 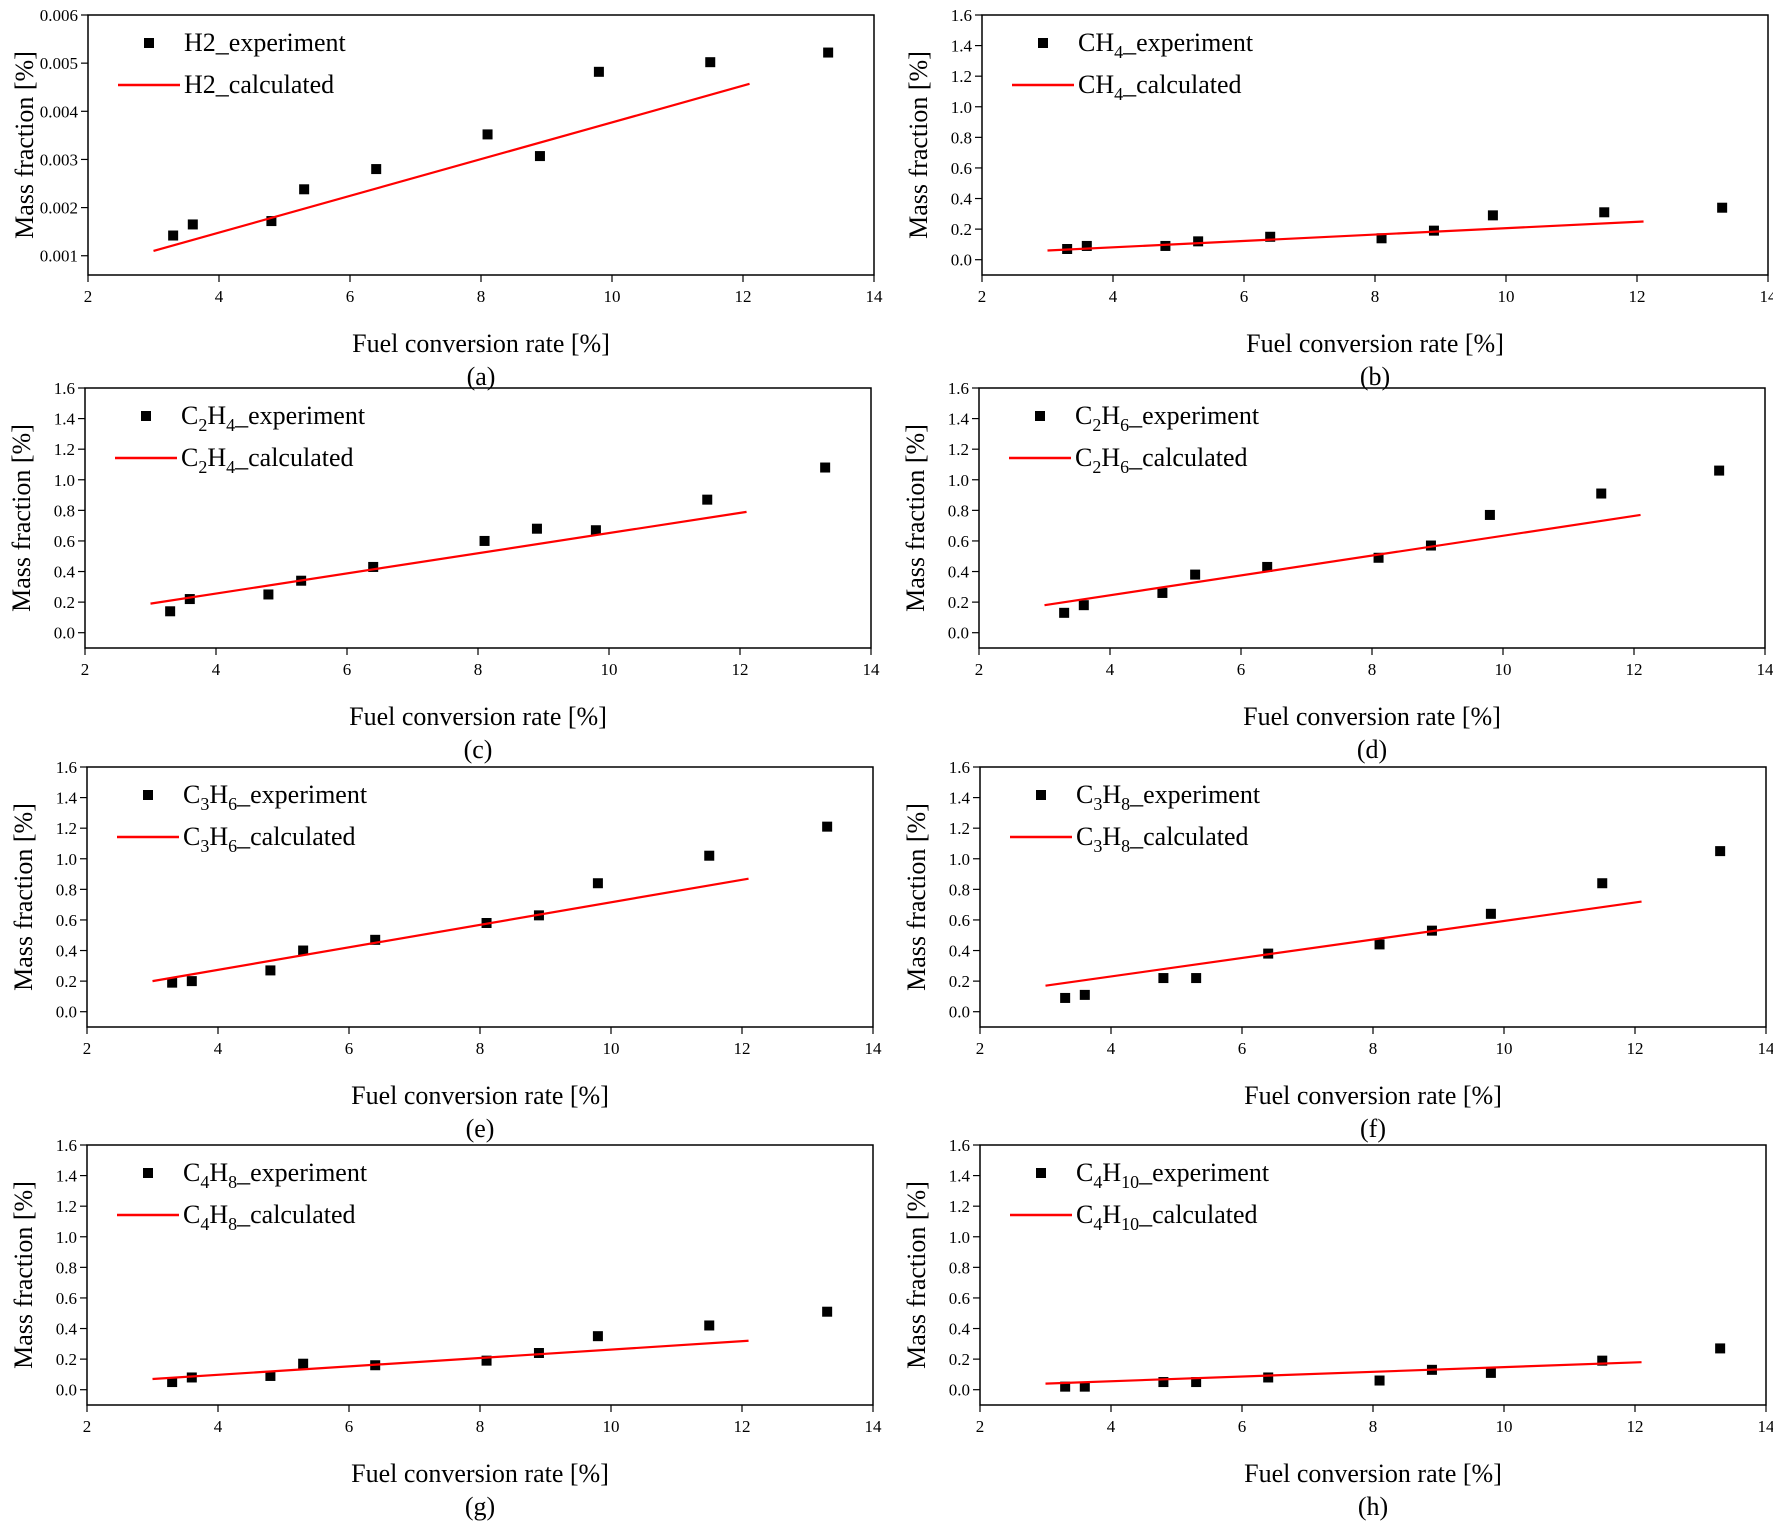 I want to click on legend-label: C3H8_calculated, so click(x=1162, y=839).